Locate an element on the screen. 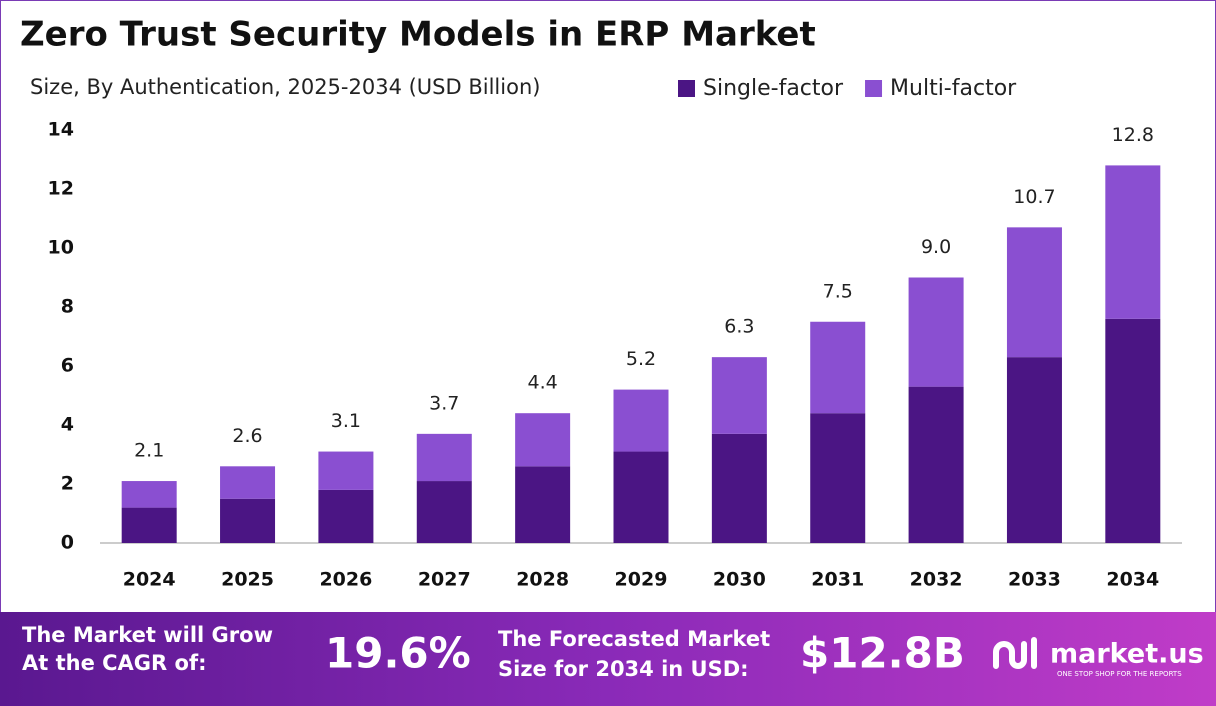 The width and height of the screenshot is (1216, 706). x-tick-label: 2028 is located at coordinates (542, 580).